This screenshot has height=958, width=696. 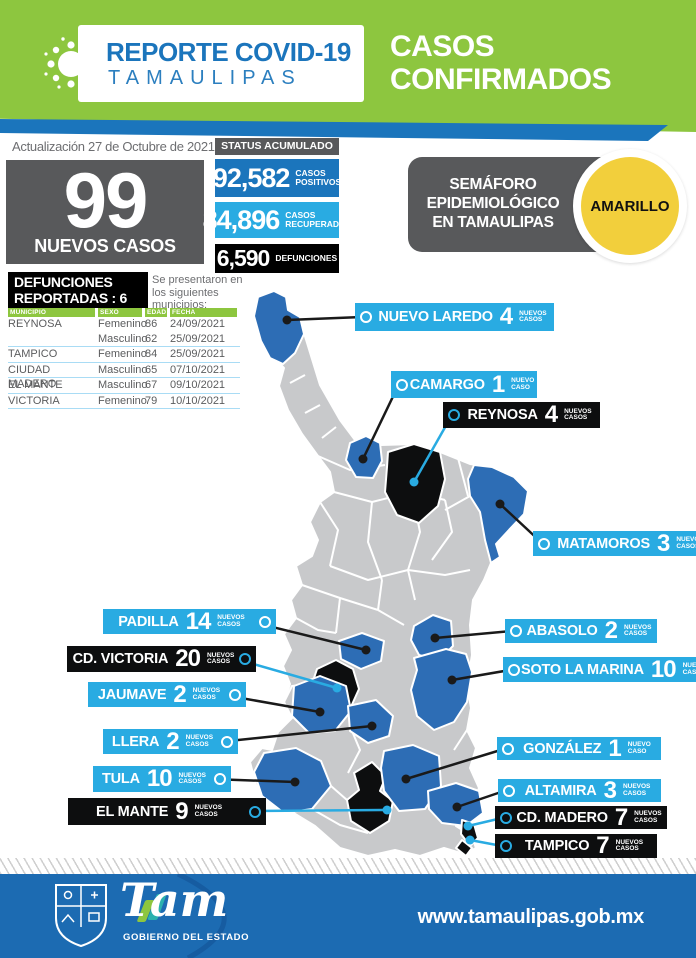 What do you see at coordinates (186, 937) in the screenshot?
I see `tam-logo-subtitle: GOBIERNO DEL ESTADO` at bounding box center [186, 937].